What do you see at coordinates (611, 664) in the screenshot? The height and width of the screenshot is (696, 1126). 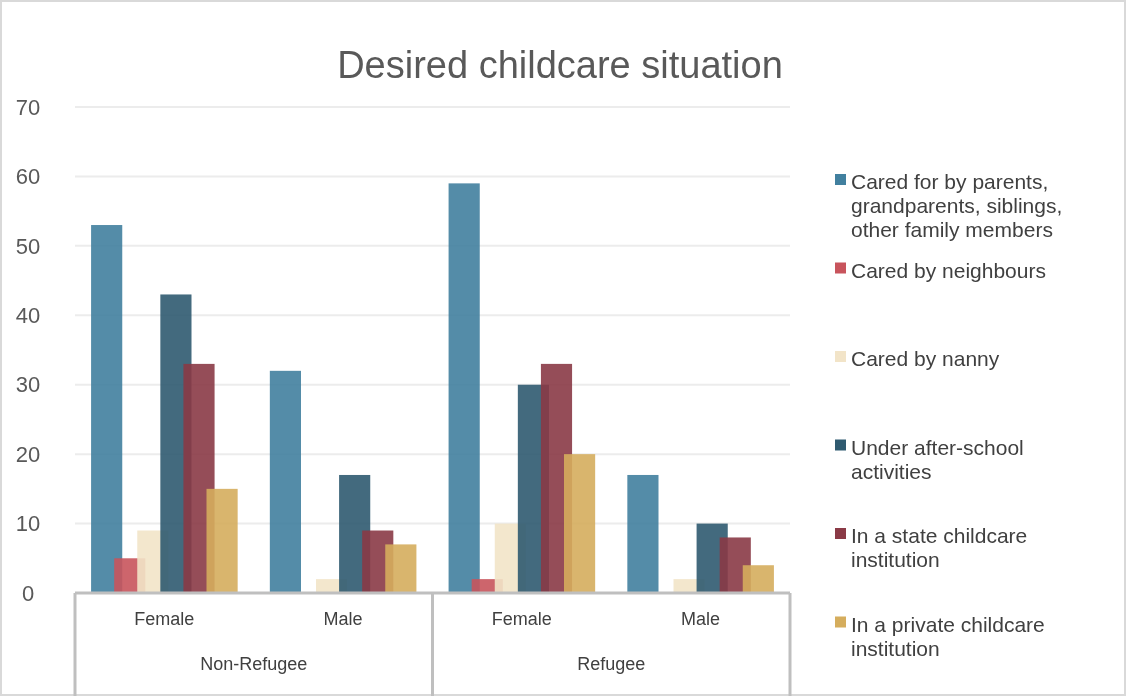 I see `text: Refugee` at bounding box center [611, 664].